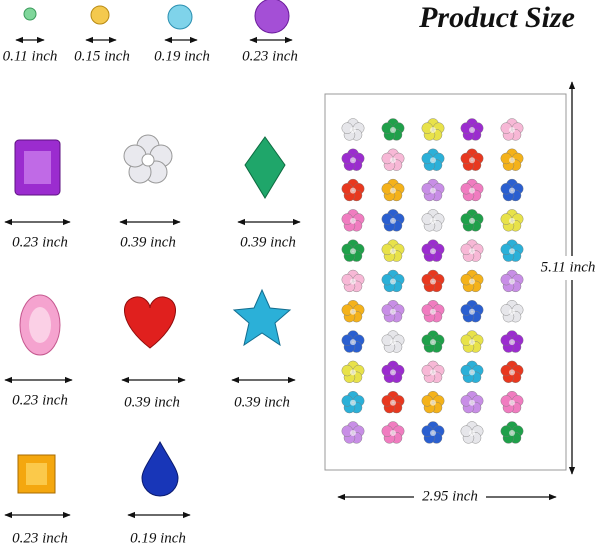 The height and width of the screenshot is (548, 600). What do you see at coordinates (30, 56) in the screenshot?
I see `gem-size: 0.11 inch` at bounding box center [30, 56].